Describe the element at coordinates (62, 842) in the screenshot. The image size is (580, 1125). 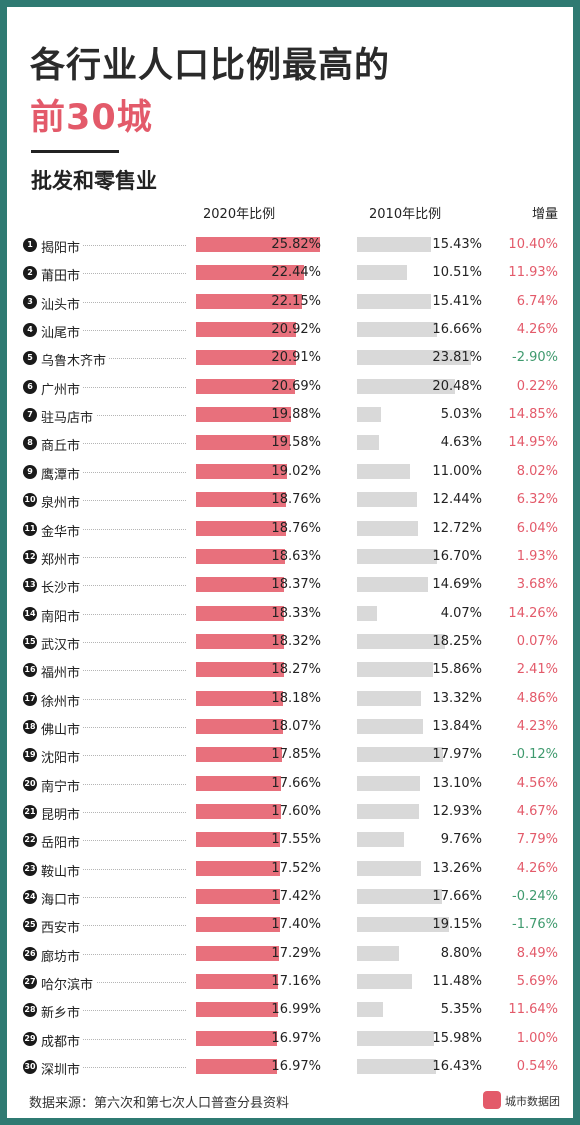
I see `city-name: 岳阳市` at that location.